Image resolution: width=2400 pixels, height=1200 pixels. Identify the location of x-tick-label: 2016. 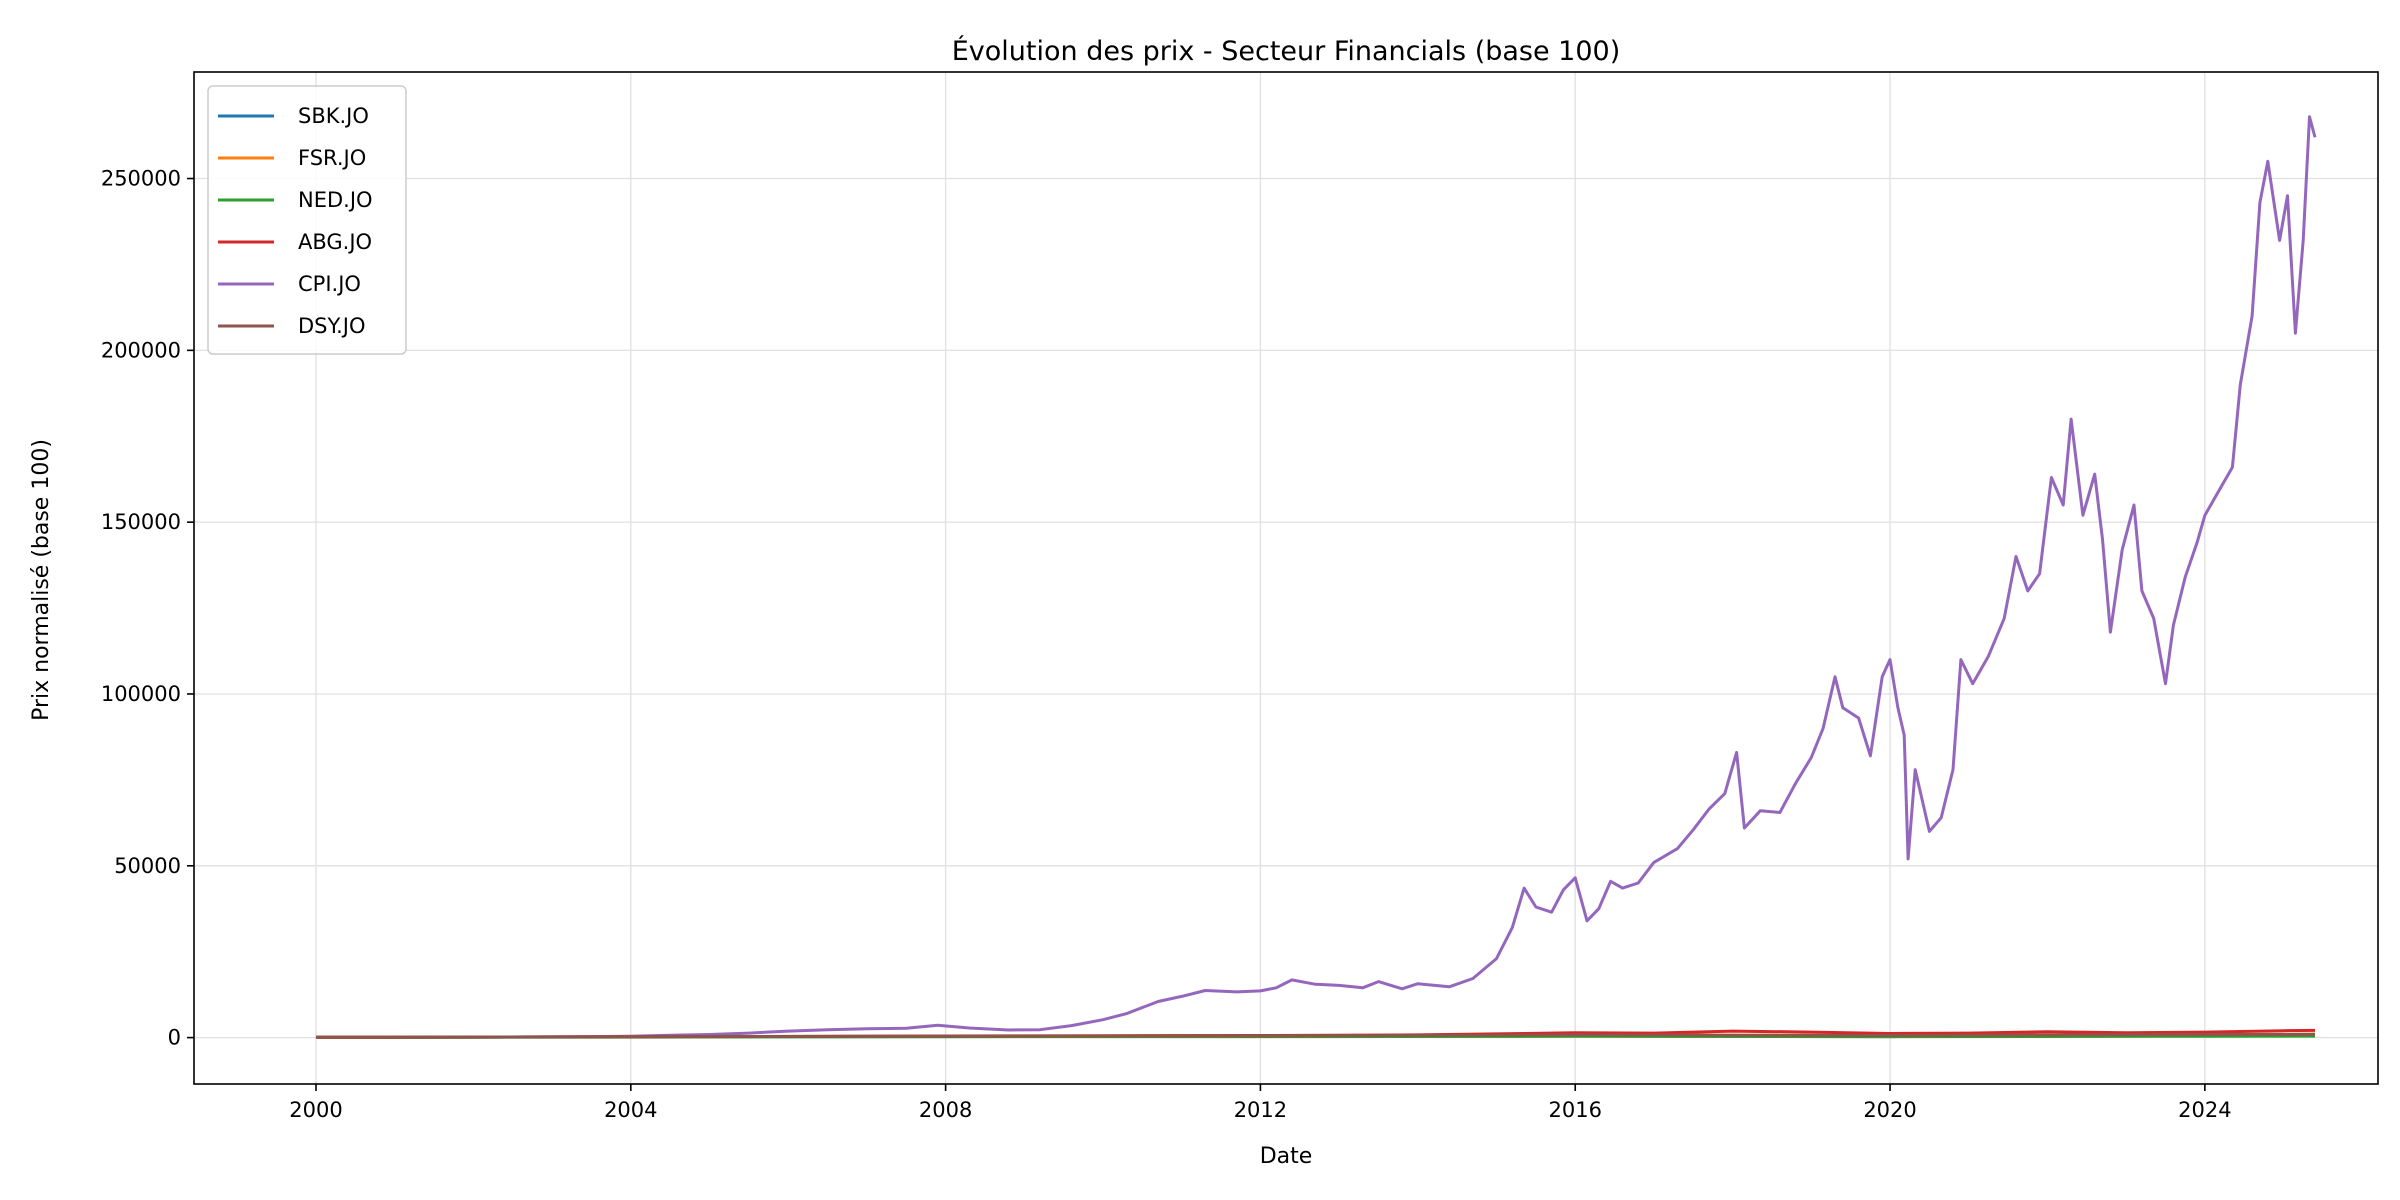
(1575, 1110).